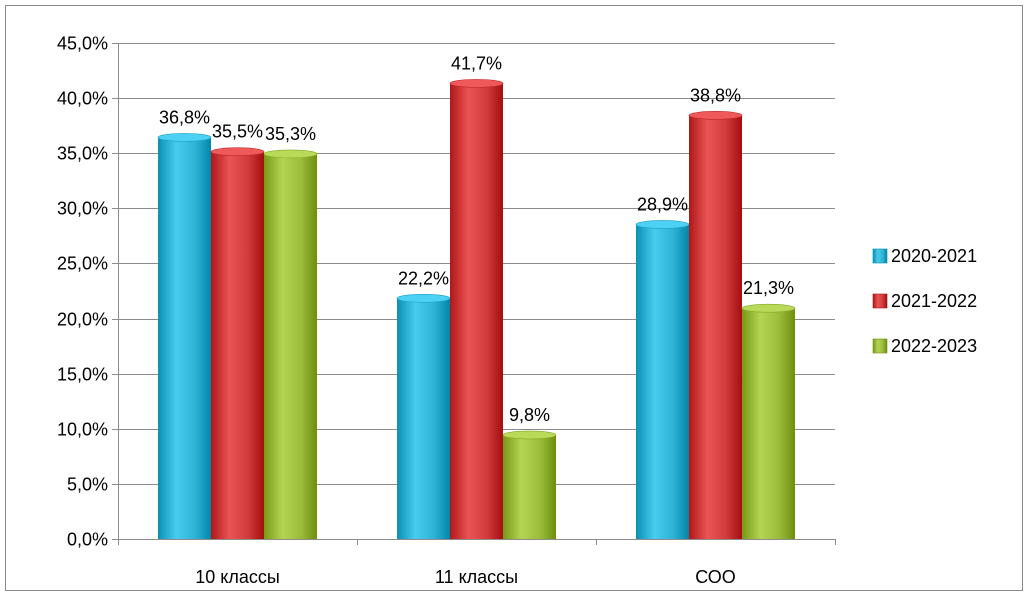 The height and width of the screenshot is (601, 1029). What do you see at coordinates (290, 134) in the screenshot?
I see `data-label: 35,3%` at bounding box center [290, 134].